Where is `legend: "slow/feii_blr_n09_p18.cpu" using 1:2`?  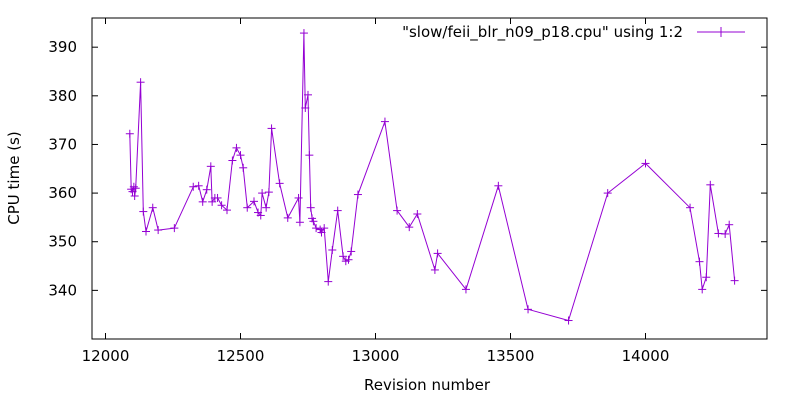
legend: "slow/feii_blr_n09_p18.cpu" using 1:2 is located at coordinates (573, 32).